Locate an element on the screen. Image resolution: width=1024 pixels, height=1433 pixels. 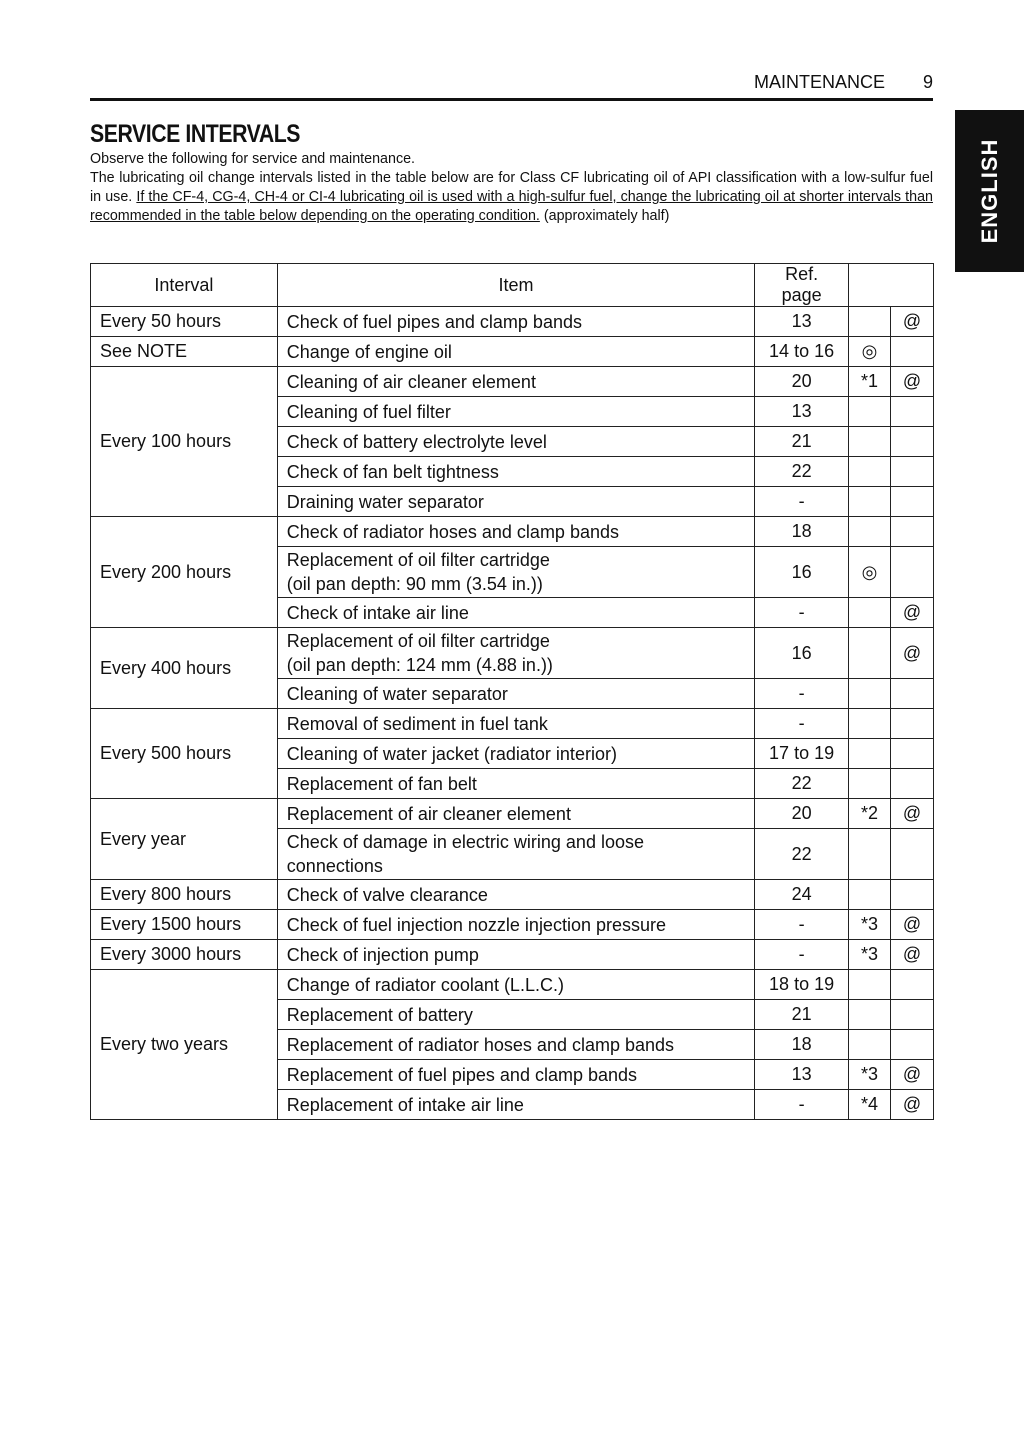
note-mark-cell: ◎ is located at coordinates (869, 572).